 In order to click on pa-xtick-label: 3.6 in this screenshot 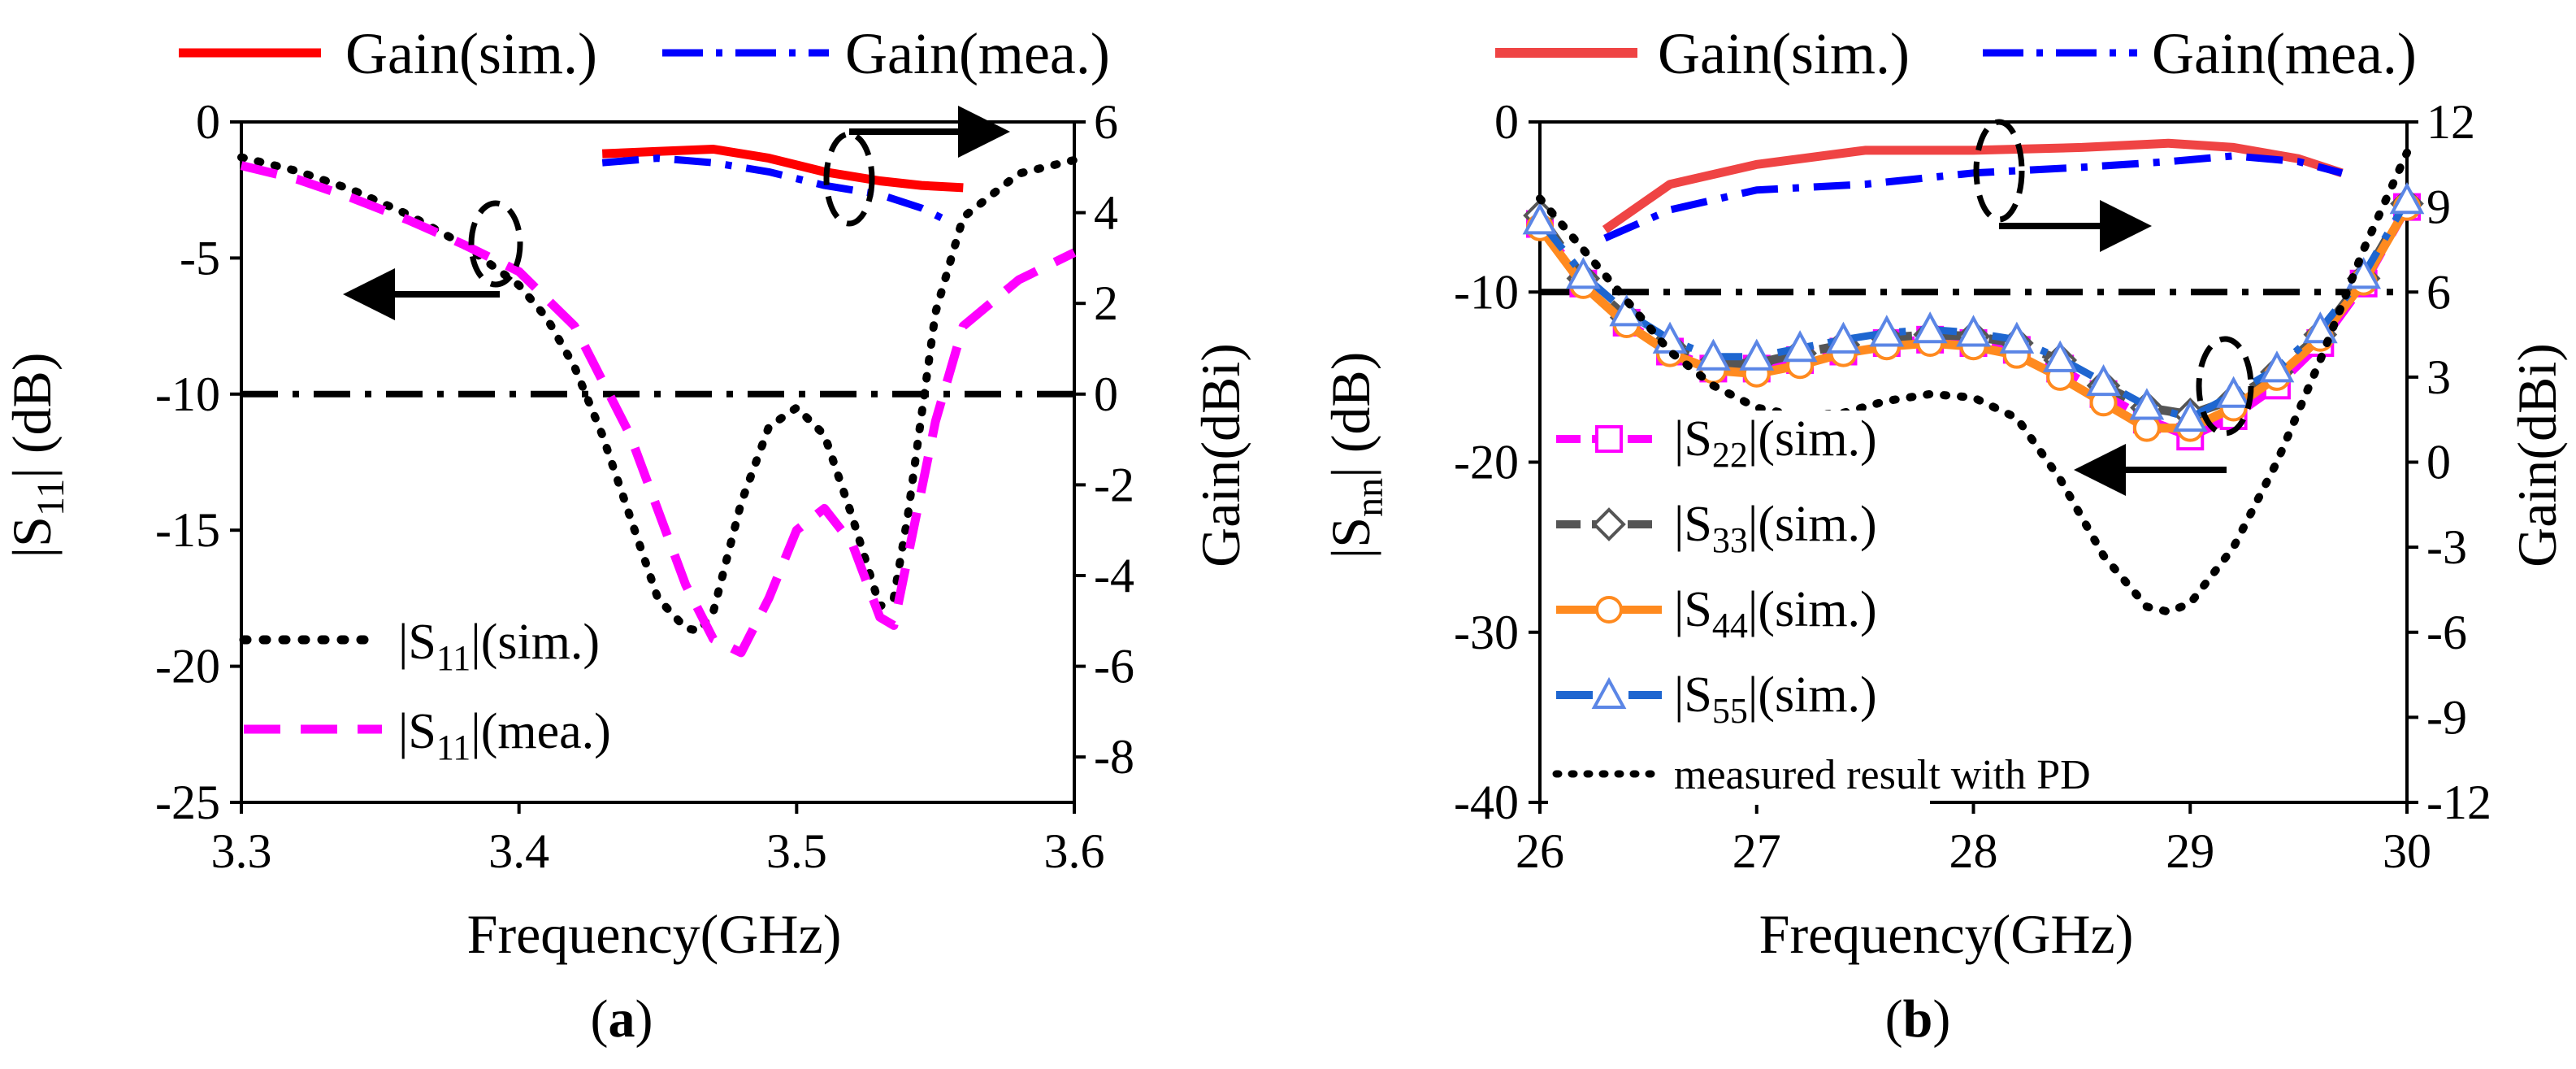, I will do `click(1074, 851)`.